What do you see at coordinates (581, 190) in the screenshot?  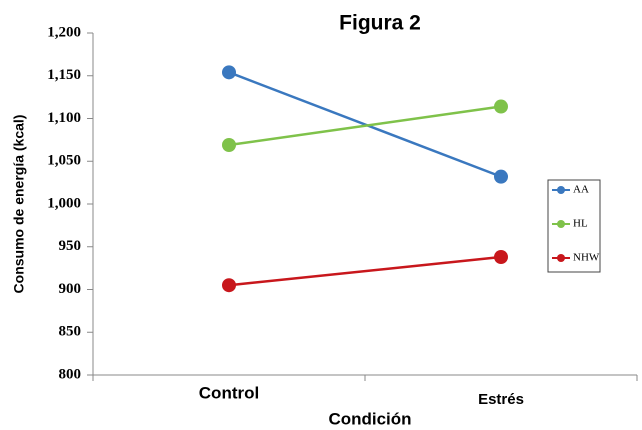 I see `legend-label: AA` at bounding box center [581, 190].